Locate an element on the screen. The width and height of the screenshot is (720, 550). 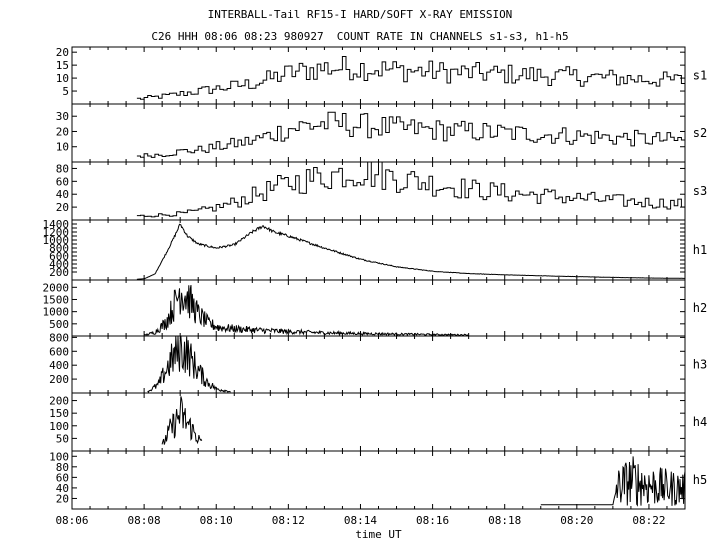
y-tick-label-s3: 40 is located at coordinates (62, 194).